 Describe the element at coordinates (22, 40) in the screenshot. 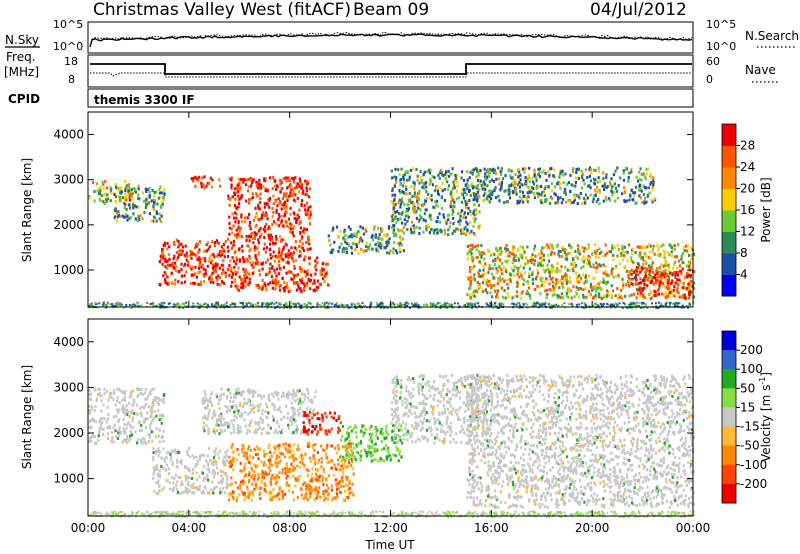

I see `nsky-label: N.Sky` at that location.